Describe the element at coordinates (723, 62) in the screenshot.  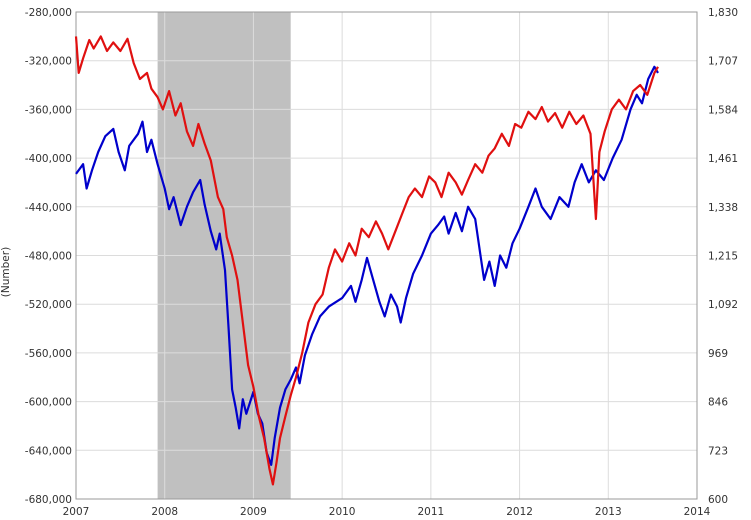
I see `y-right-tick-label: 1,707` at that location.